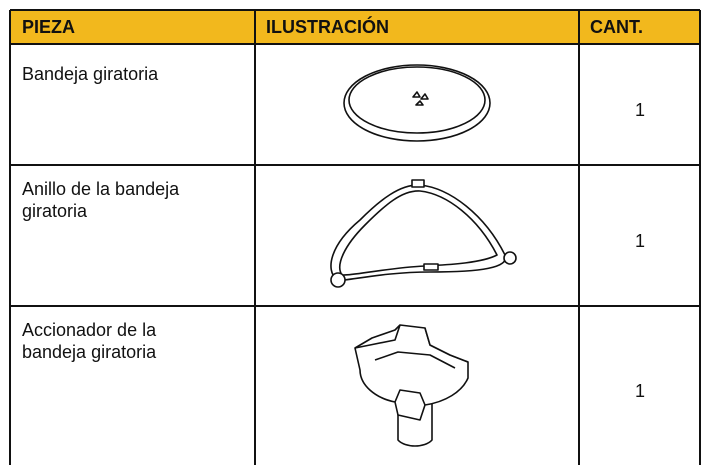 The image size is (710, 465). Describe the element at coordinates (411, 385) in the screenshot. I see `coupler-illustration` at that location.